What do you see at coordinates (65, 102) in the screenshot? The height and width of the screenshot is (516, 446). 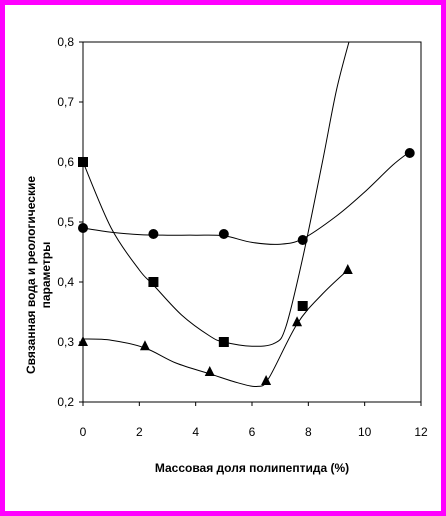 I see `y-tick-label: 0,7` at bounding box center [65, 102].